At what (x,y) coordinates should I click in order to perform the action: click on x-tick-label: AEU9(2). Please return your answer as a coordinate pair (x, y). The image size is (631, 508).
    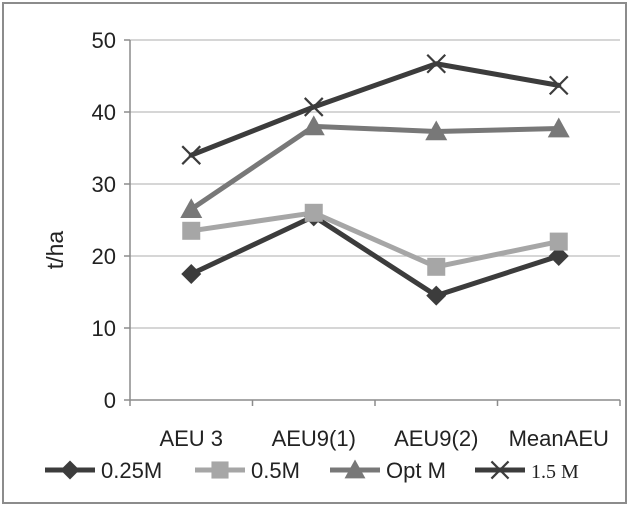
    Looking at the image, I should click on (436, 438).